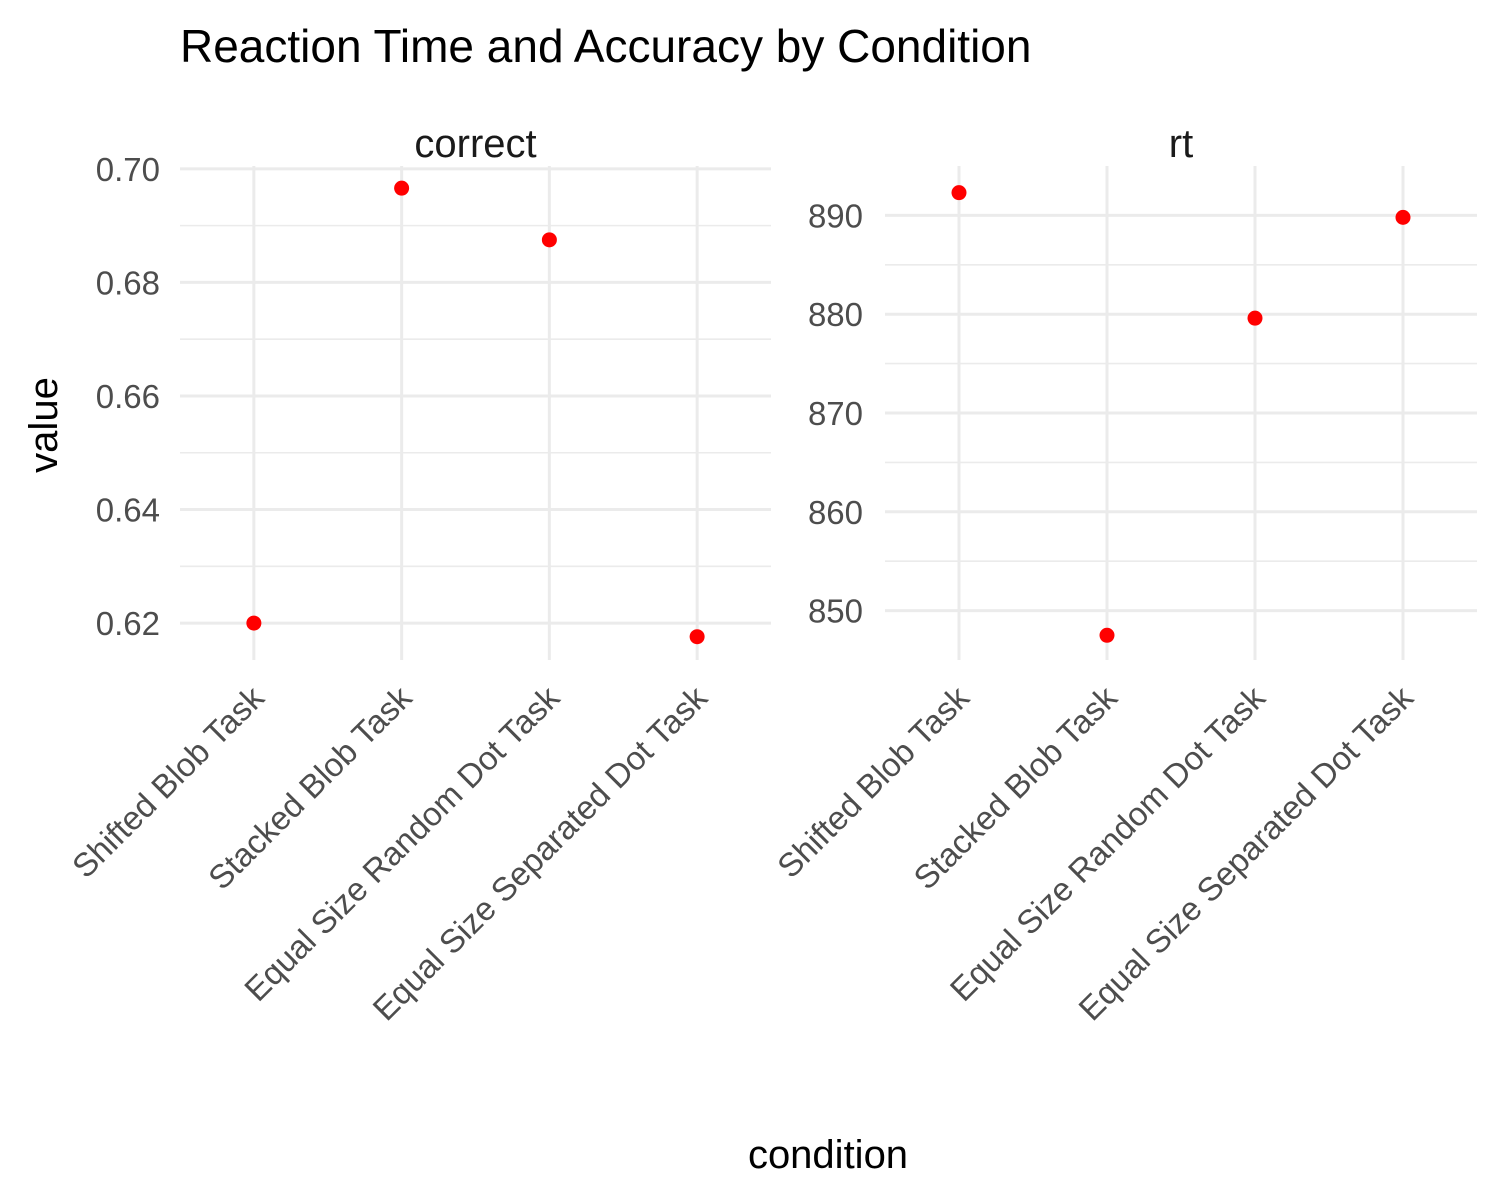 This screenshot has height=1200, width=1500. Describe the element at coordinates (1181, 144) in the screenshot. I see `facet-label: rt` at that location.